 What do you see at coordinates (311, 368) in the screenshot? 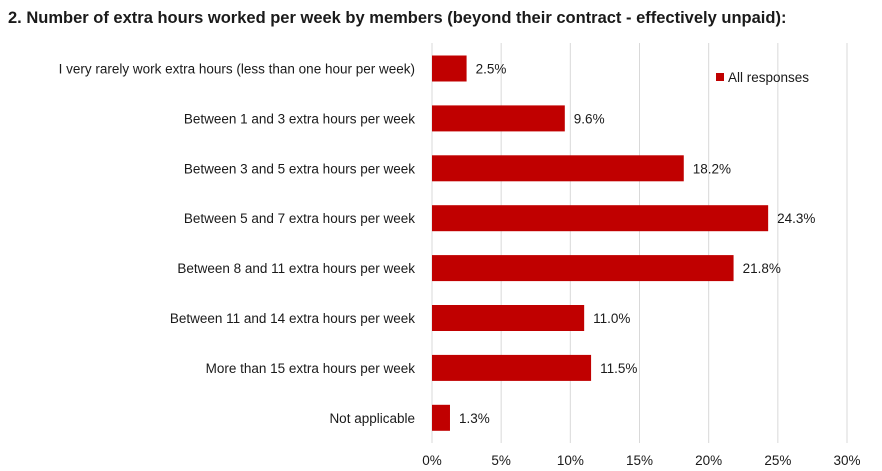
I see `category-label: More than 15 extra hours per week` at bounding box center [311, 368].